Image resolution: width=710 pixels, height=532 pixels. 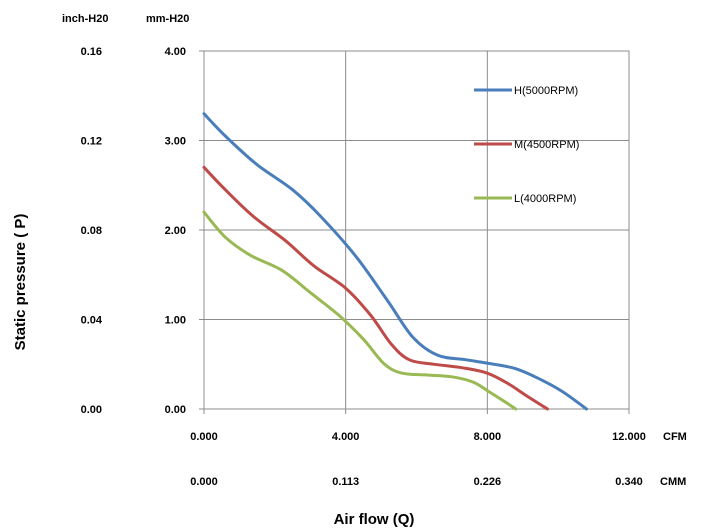 I want to click on y2-tick-label: 0.00, so click(x=91, y=410).